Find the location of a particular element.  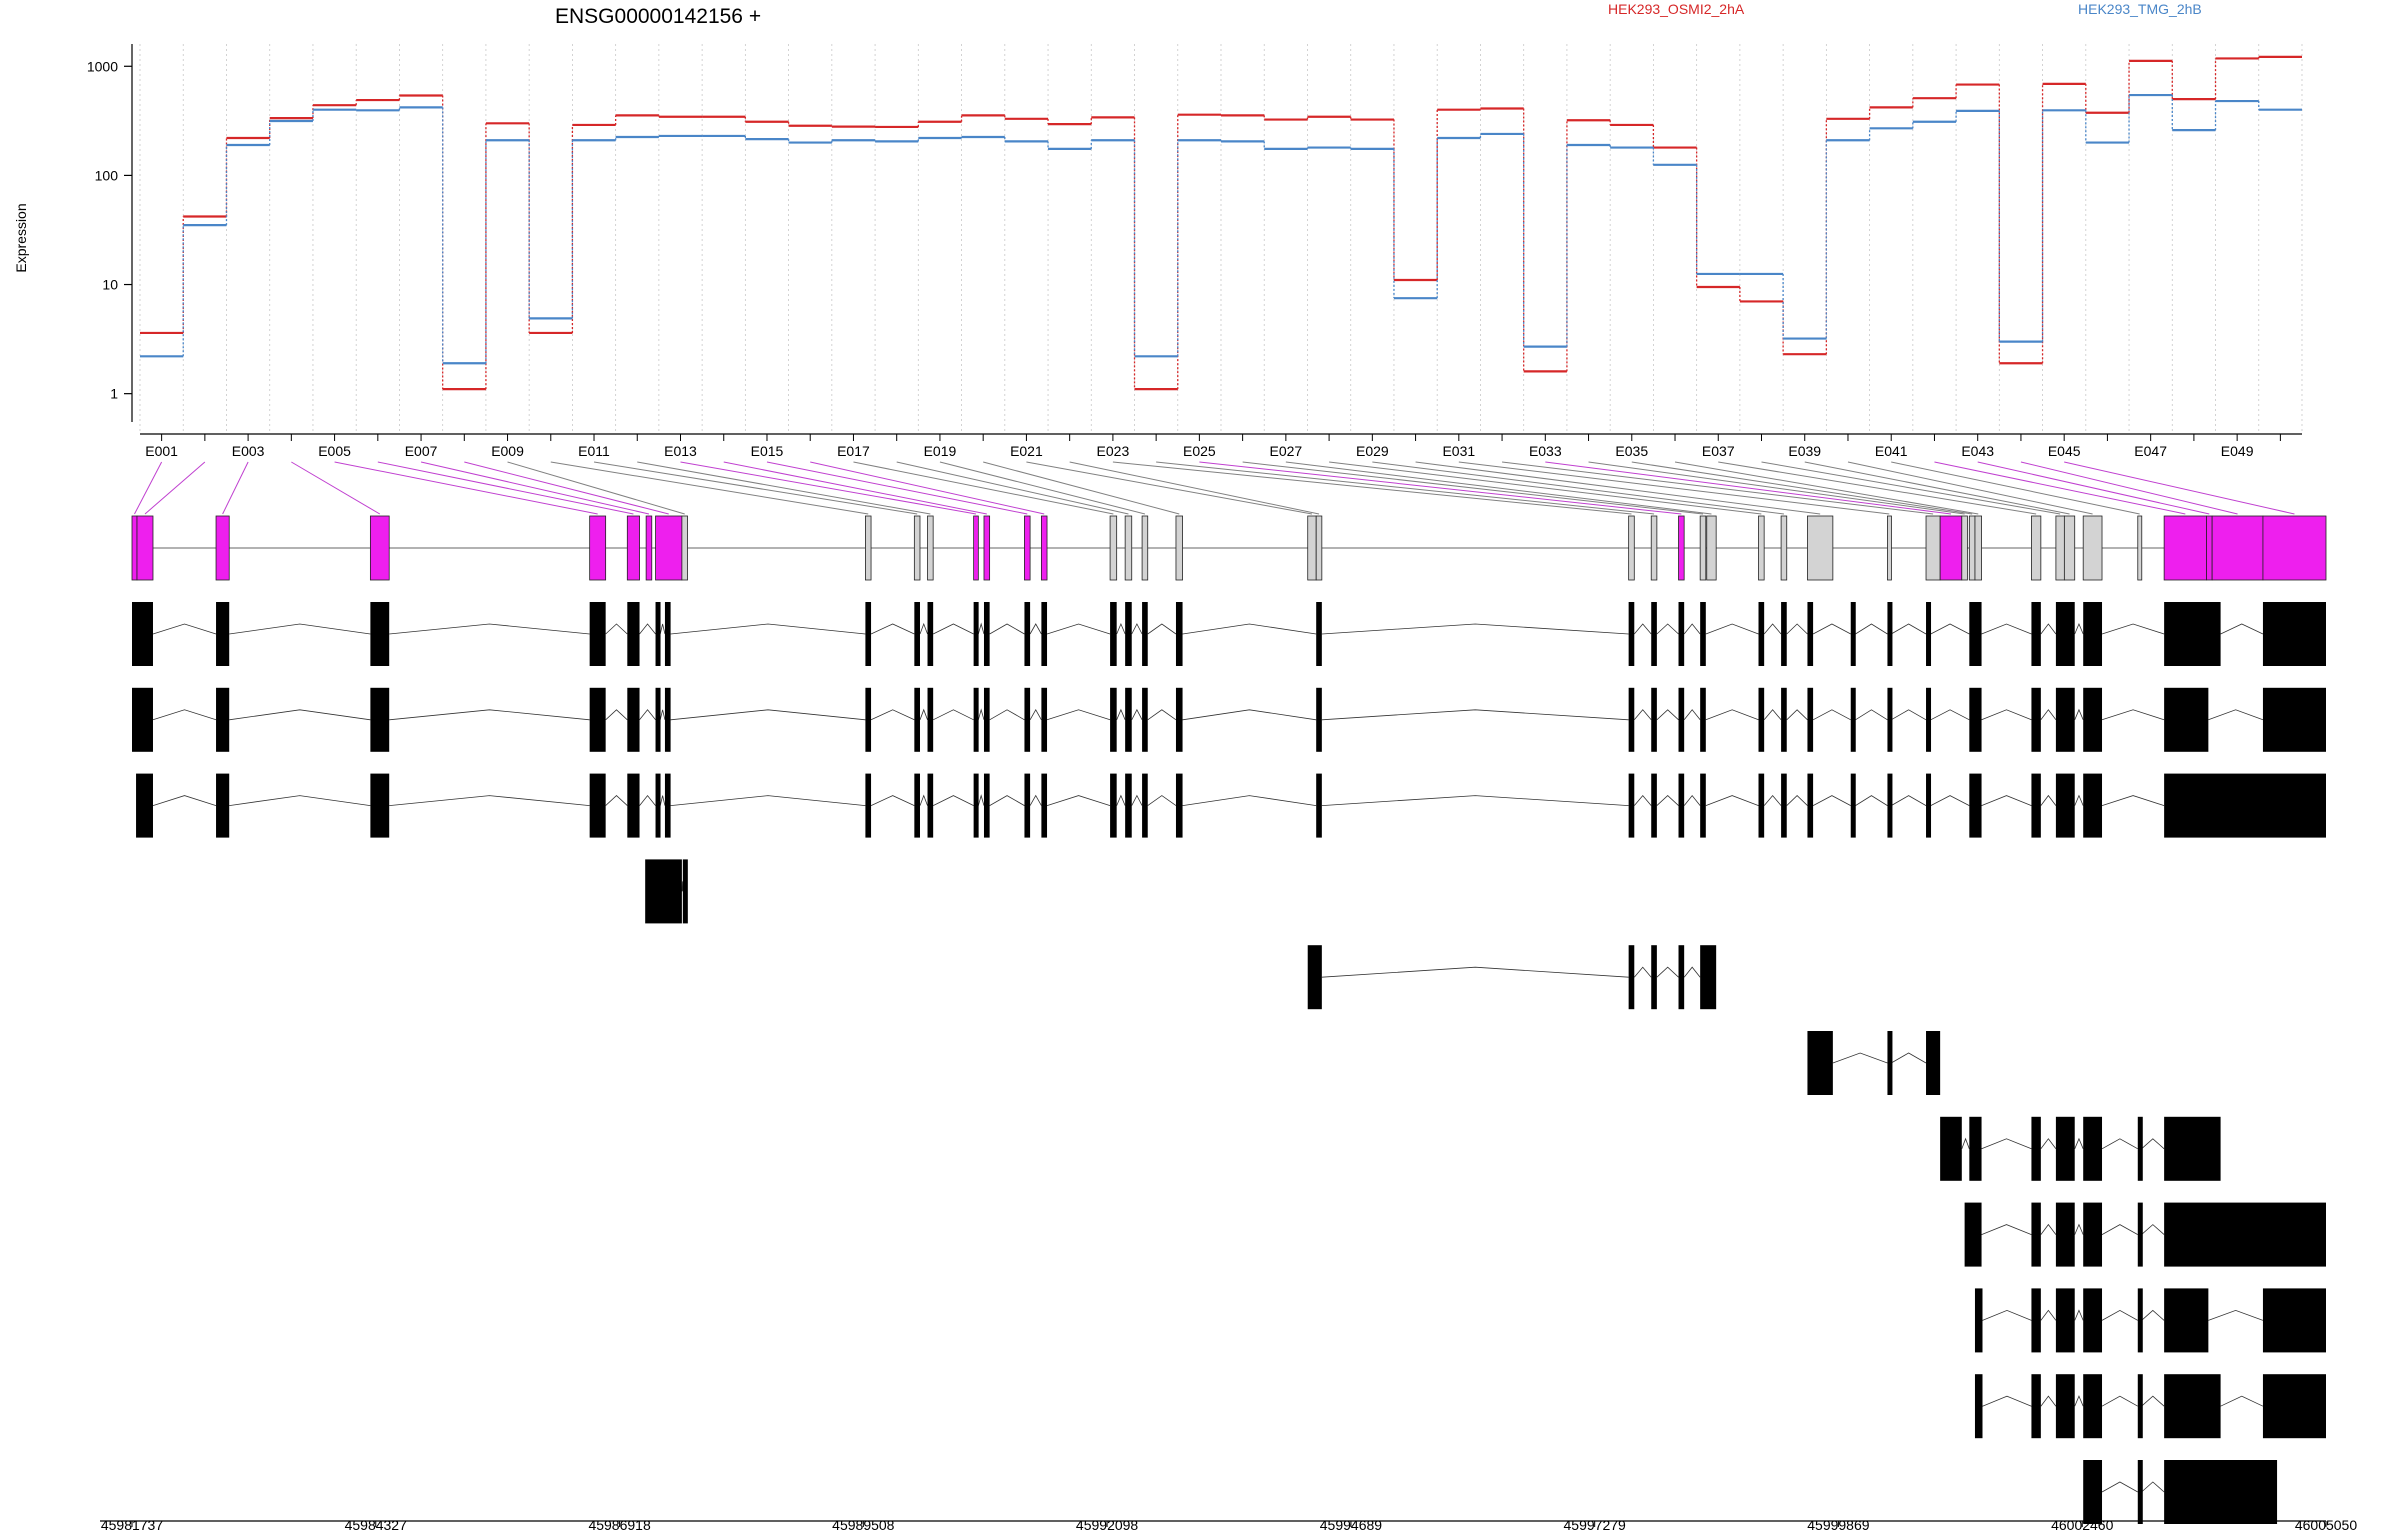

exon-label: E033 is located at coordinates (1545, 451).